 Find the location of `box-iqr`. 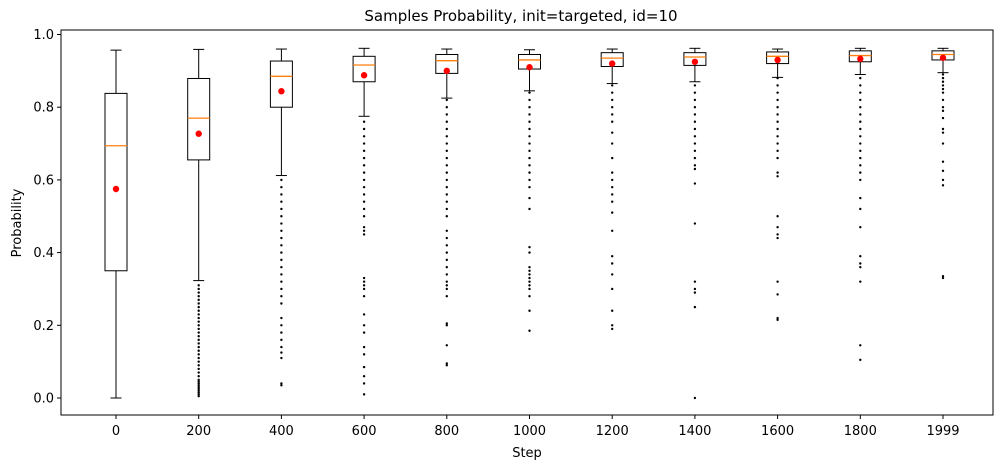

box-iqr is located at coordinates (778, 58).